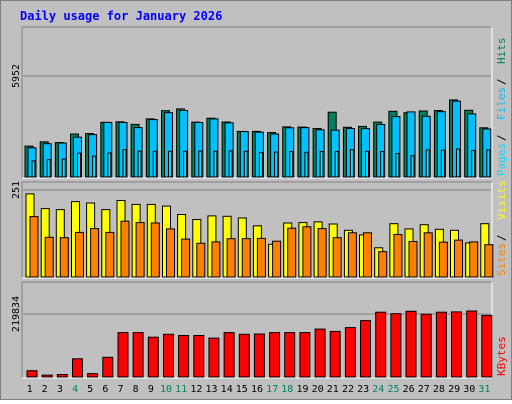 The height and width of the screenshot is (404, 512). What do you see at coordinates (257, 389) in the screenshot?
I see `x-tick-label-day-16: 16` at bounding box center [257, 389].